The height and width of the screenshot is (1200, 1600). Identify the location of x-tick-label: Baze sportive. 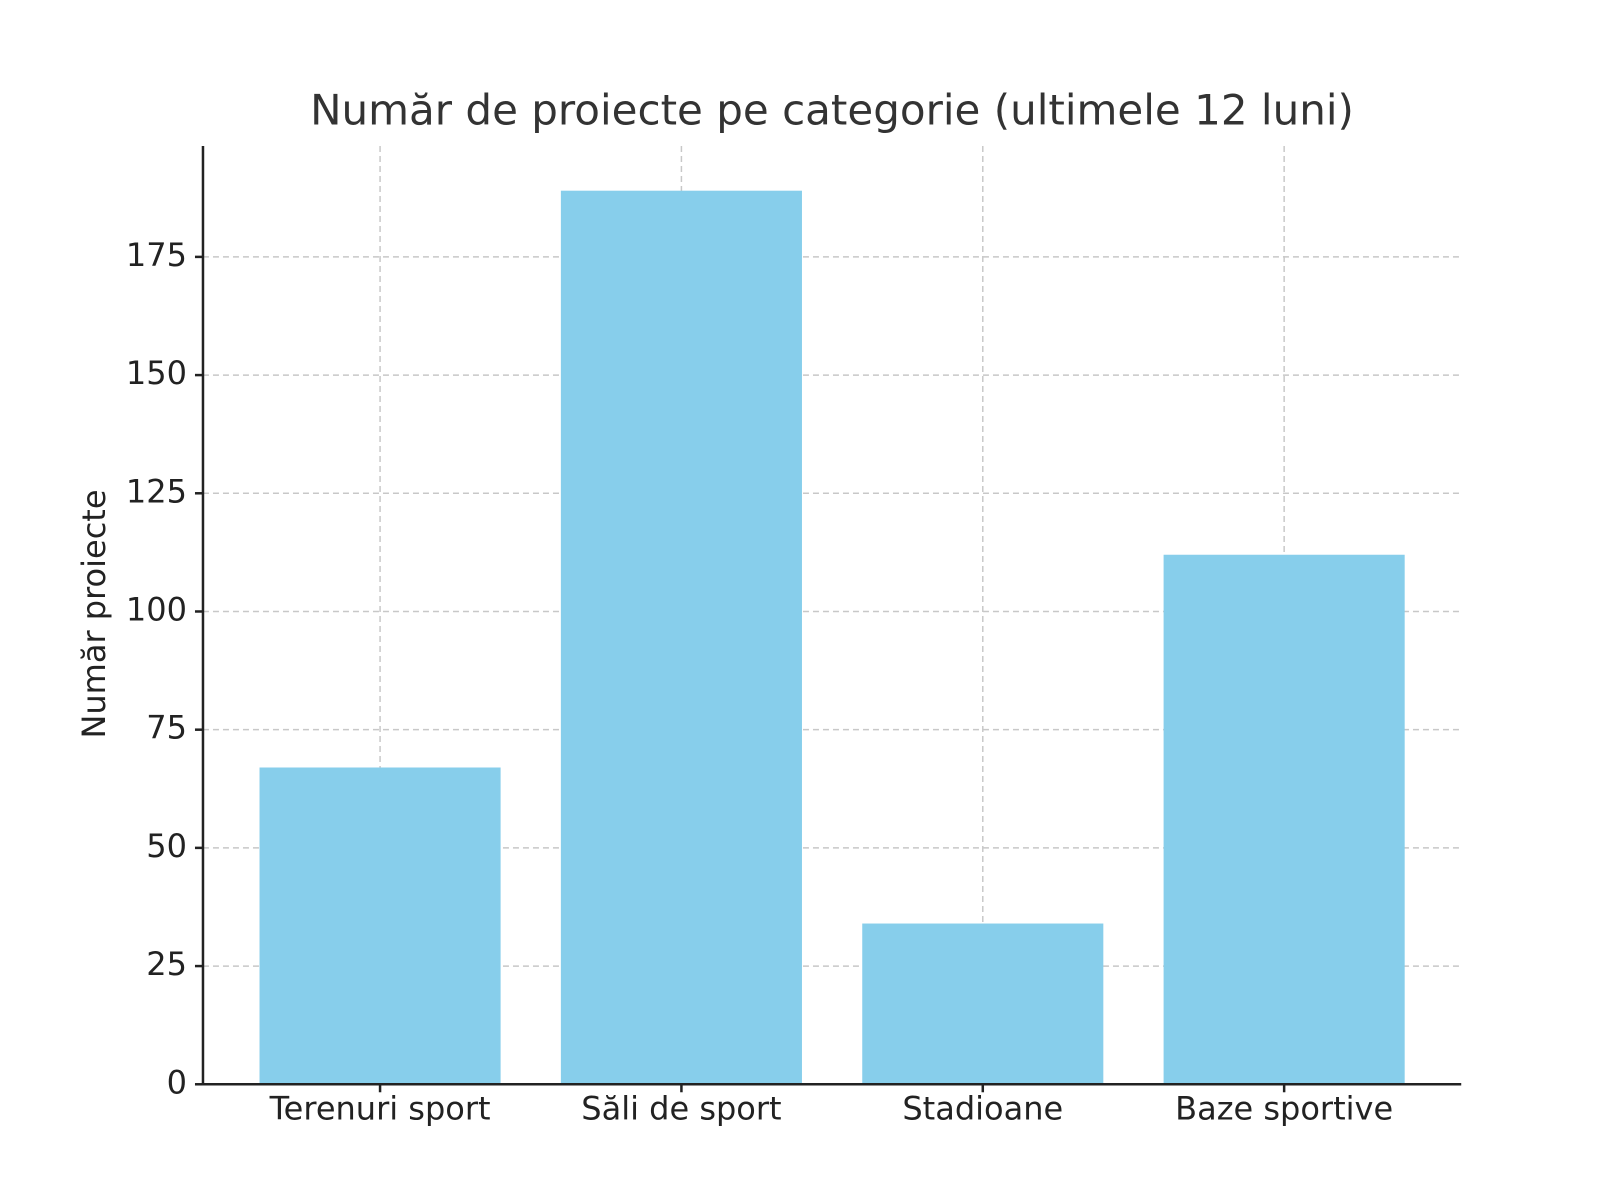
(1284, 1108).